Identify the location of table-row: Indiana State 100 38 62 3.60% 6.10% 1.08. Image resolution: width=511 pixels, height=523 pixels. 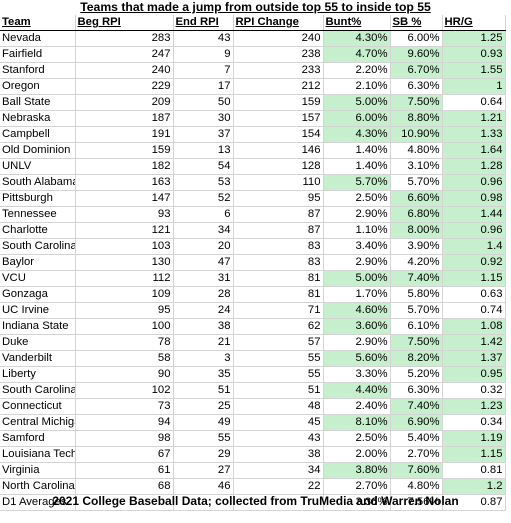
(253, 326).